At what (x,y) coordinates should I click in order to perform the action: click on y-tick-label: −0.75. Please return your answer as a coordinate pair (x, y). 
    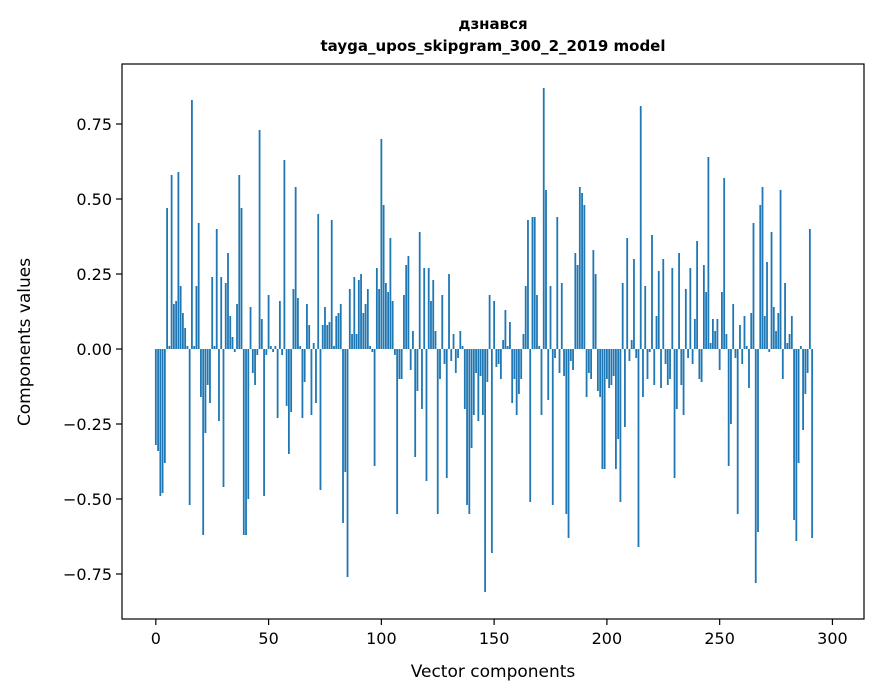
    Looking at the image, I should click on (87, 574).